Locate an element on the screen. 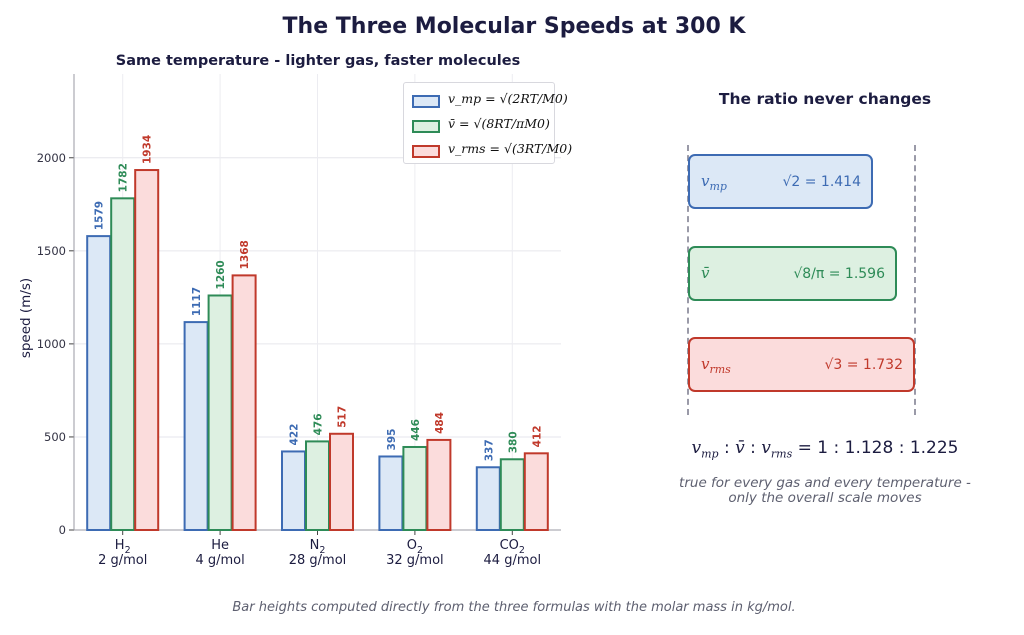  ratio-box-vmp: vmp √2 = 1.414 is located at coordinates (780, 181).